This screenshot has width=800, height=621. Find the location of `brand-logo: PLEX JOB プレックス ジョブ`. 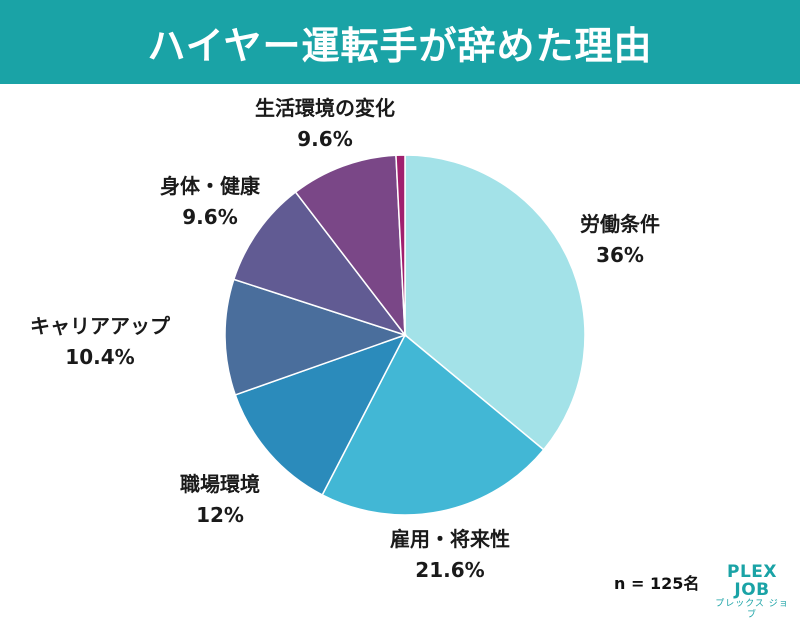

brand-logo: PLEX JOB プレックス ジョブ is located at coordinates (752, 592).